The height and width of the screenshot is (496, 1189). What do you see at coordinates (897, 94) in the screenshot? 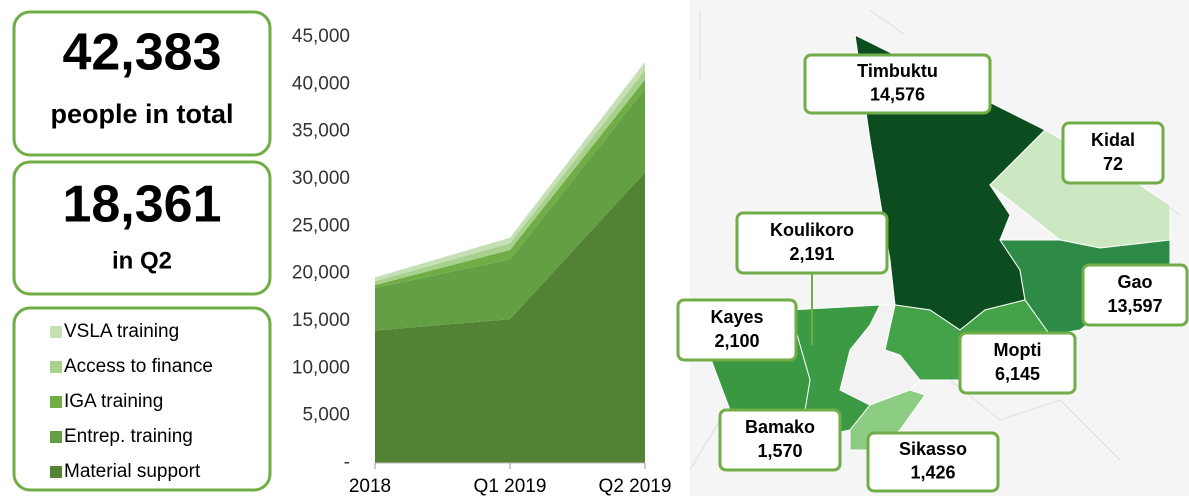
I see `region-value: 14,576` at bounding box center [897, 94].